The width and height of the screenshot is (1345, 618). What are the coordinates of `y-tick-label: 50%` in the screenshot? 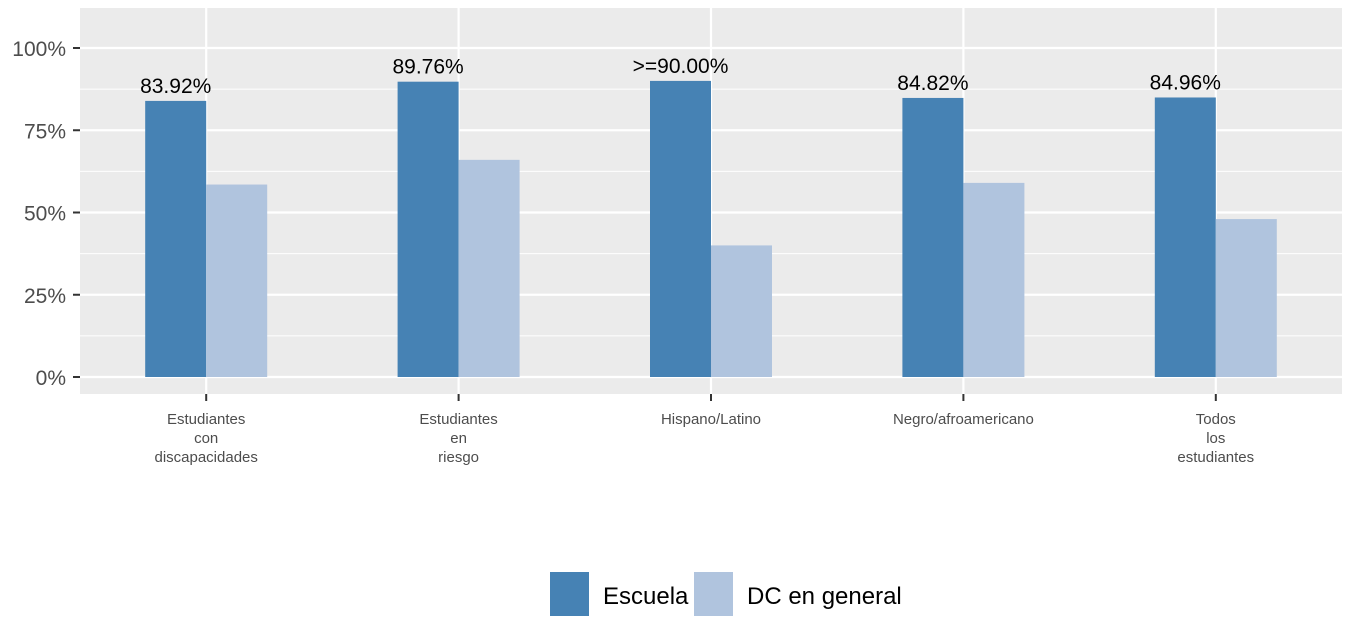 It's located at (45, 214).